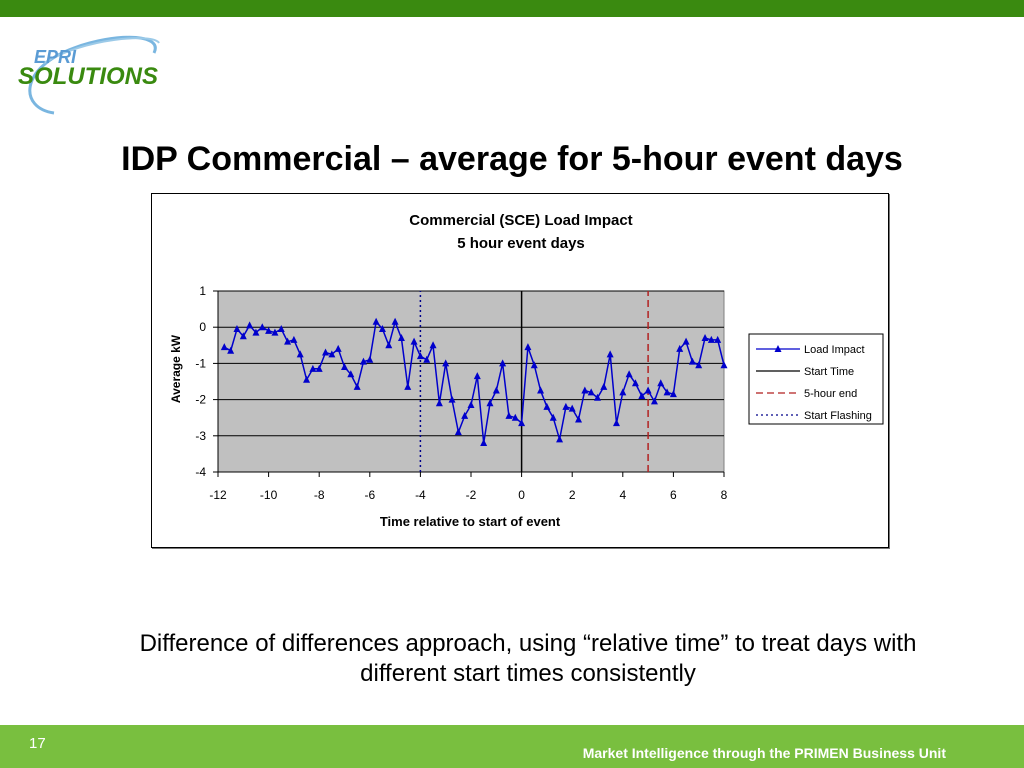  I want to click on x-tick-label: -4, so click(420, 495).